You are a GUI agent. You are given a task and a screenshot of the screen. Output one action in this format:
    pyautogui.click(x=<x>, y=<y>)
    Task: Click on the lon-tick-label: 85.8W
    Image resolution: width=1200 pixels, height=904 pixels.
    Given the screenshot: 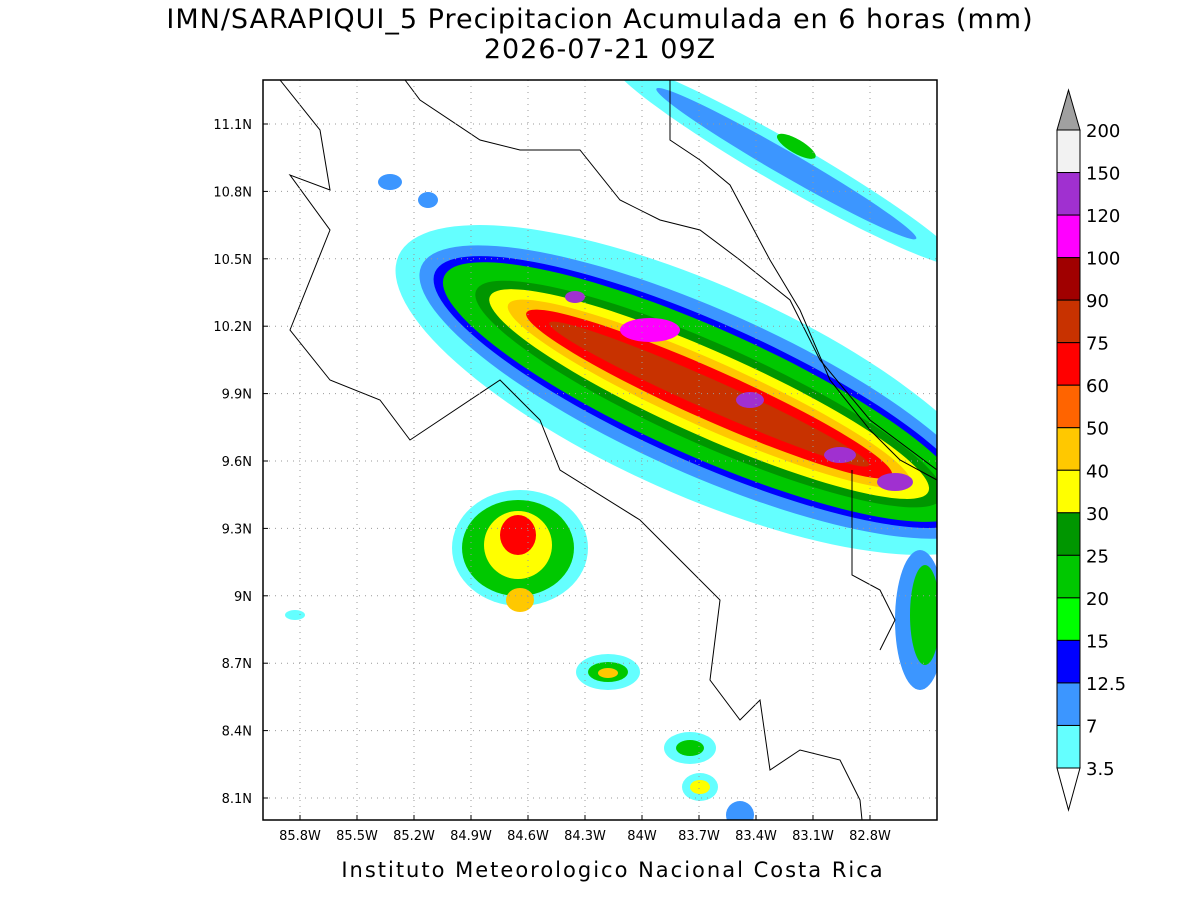 What is the action you would take?
    pyautogui.click(x=300, y=836)
    